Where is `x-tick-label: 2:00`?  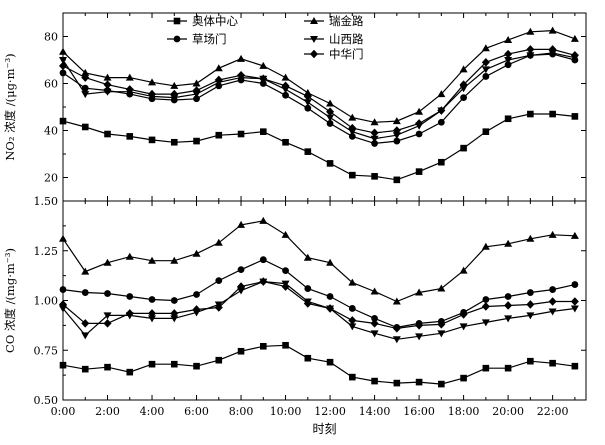 x-tick-label: 2:00 is located at coordinates (107, 411).